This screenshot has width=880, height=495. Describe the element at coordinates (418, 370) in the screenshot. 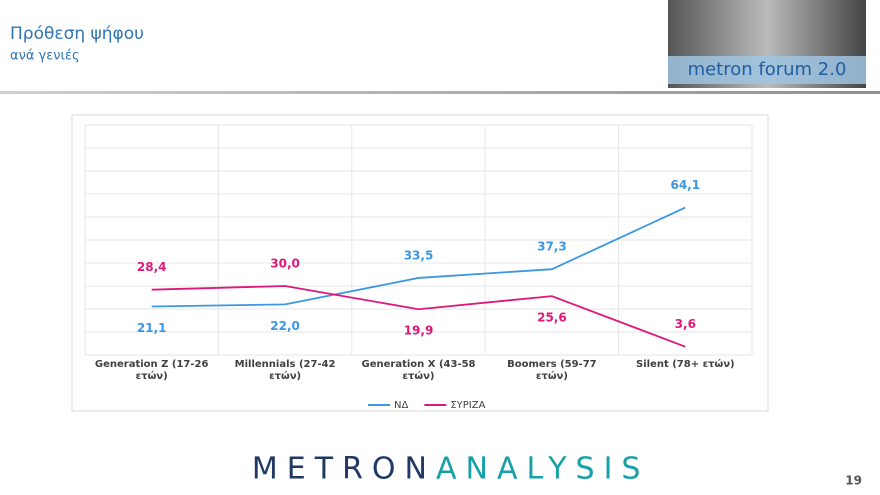

I see `x-tick-label: Generation X (43-58 ετών)` at that location.